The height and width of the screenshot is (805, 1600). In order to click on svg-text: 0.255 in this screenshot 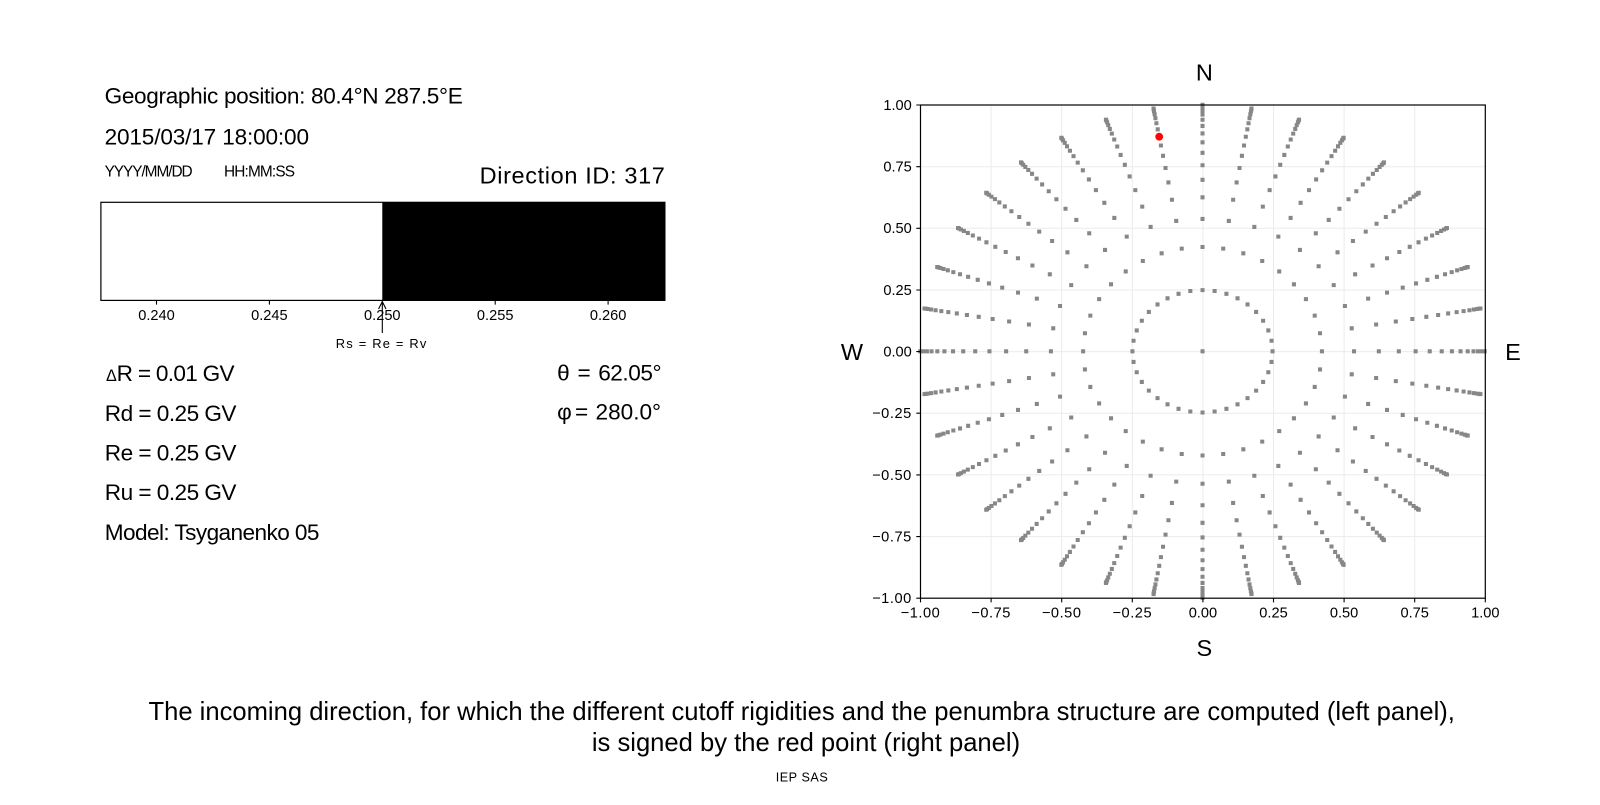, I will do `click(495, 316)`.